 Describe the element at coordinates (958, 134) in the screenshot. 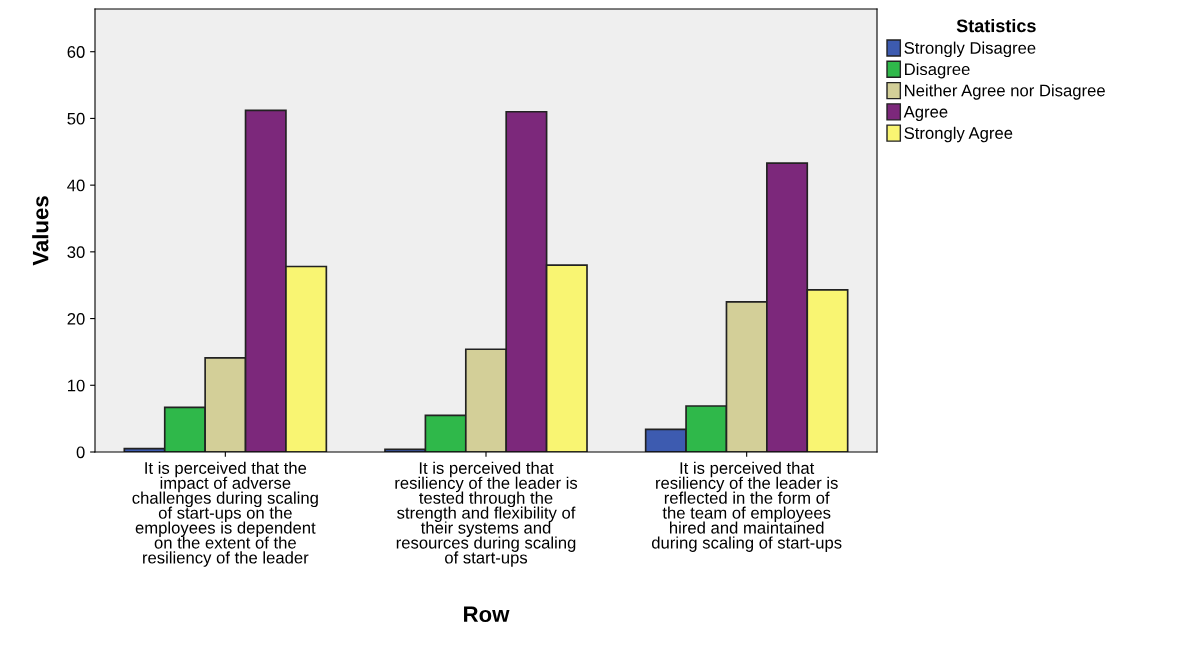

I see `legend-label: Strongly Agree` at that location.